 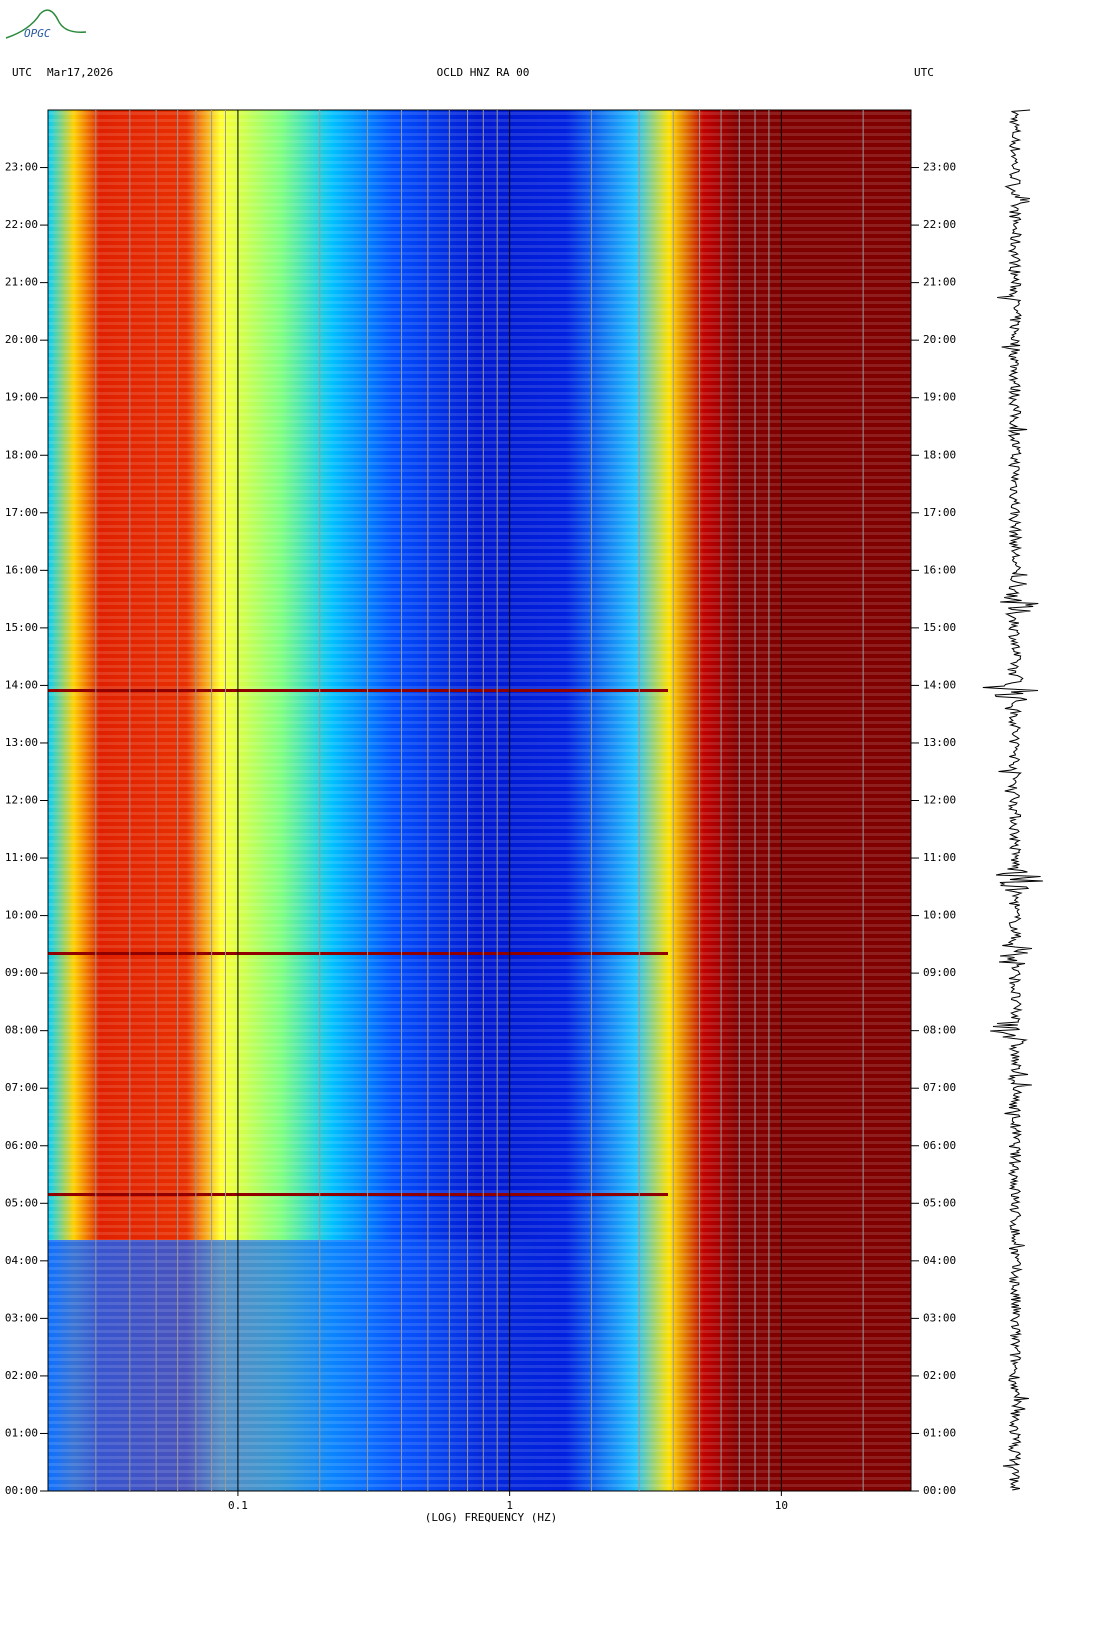 What do you see at coordinates (1012, 800) in the screenshot?
I see `seismogram` at bounding box center [1012, 800].